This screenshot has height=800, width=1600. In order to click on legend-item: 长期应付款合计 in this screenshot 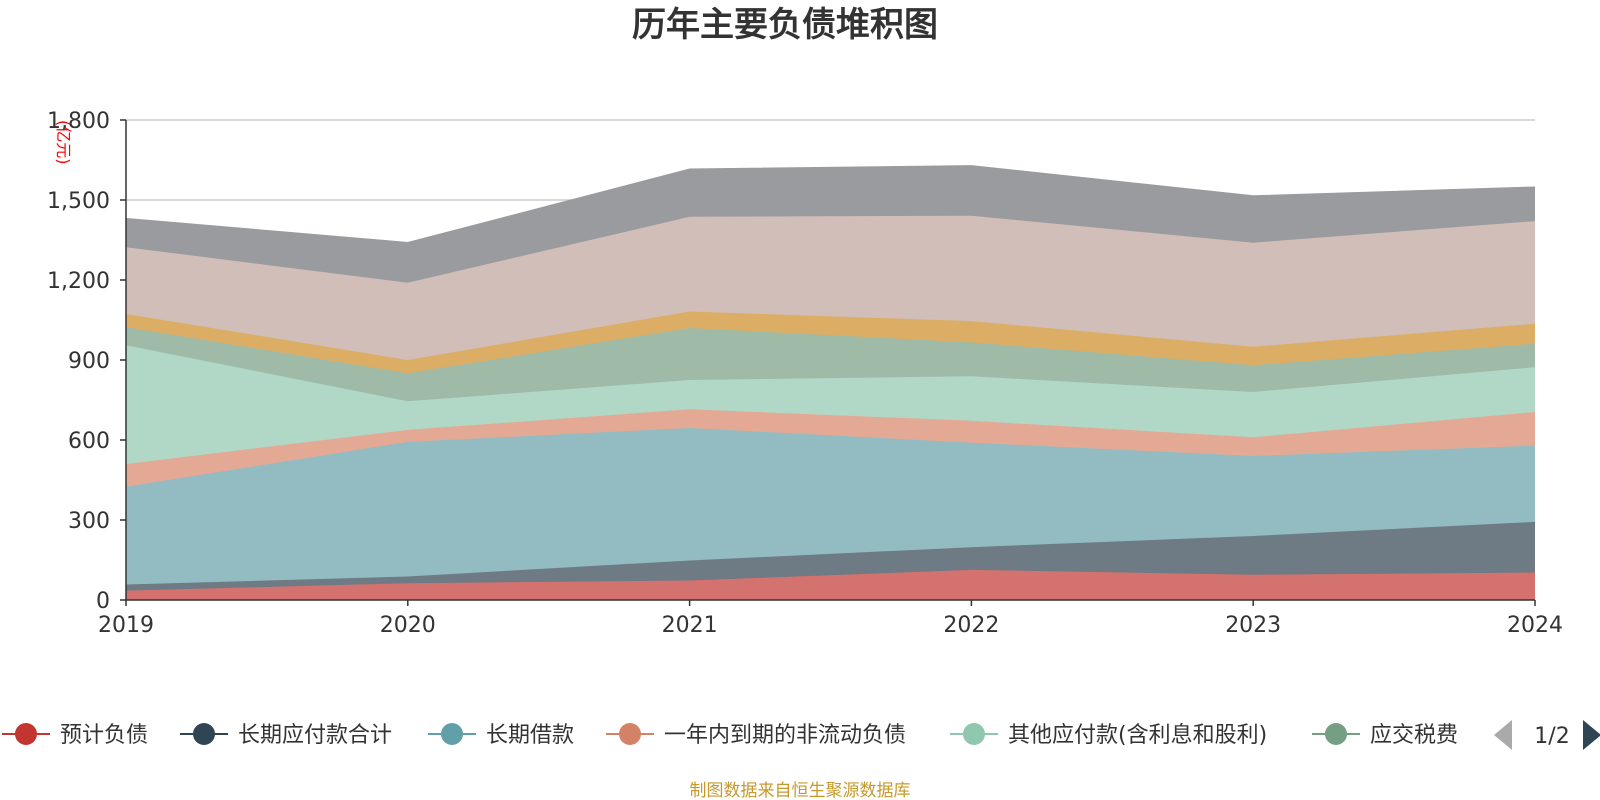, I will do `click(286, 735)`.